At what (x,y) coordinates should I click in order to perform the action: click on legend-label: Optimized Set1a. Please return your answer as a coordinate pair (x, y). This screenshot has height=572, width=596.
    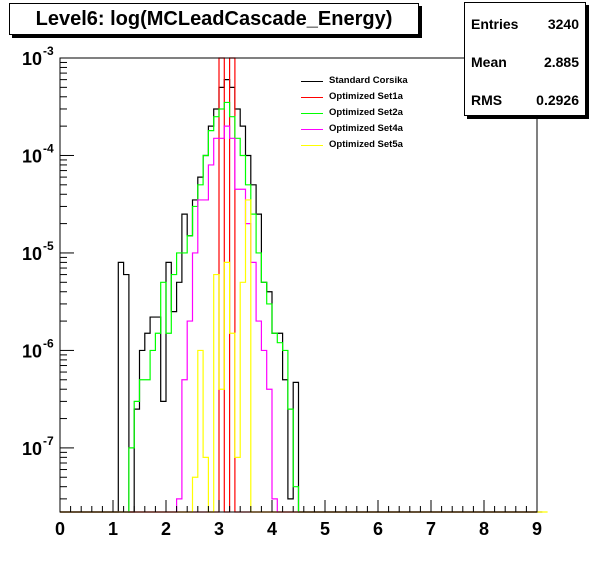
    Looking at the image, I should click on (366, 96).